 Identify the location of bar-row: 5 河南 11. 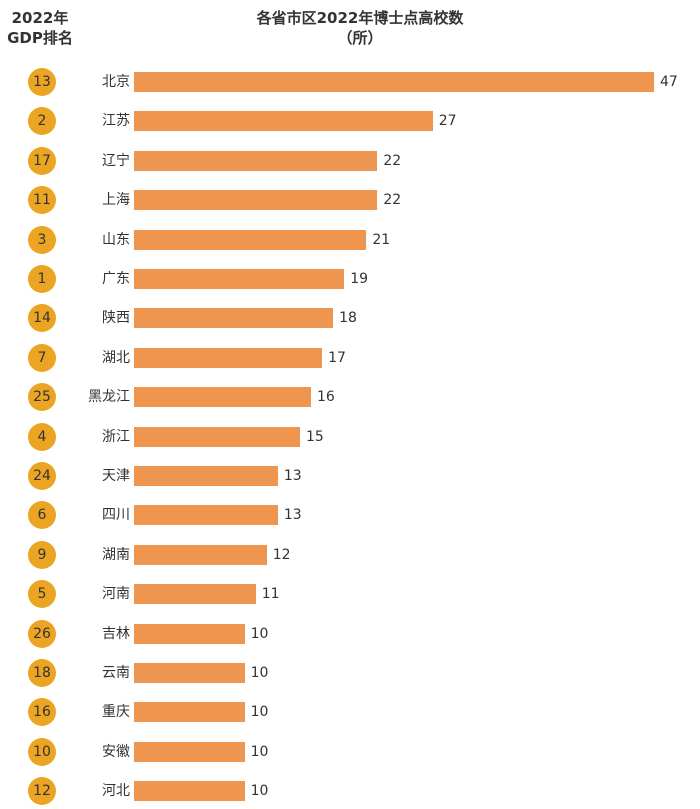
(350, 594).